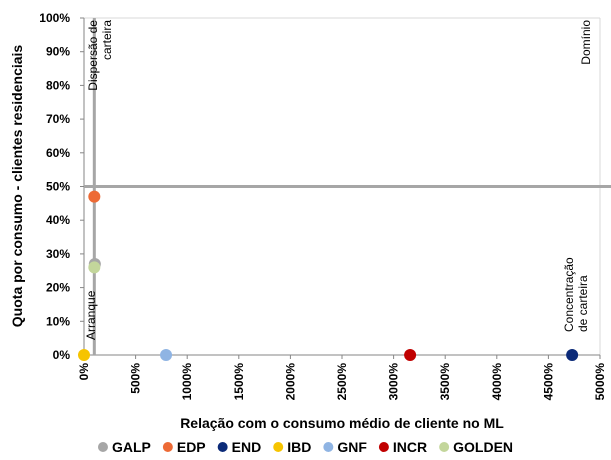  Describe the element at coordinates (58, 220) in the screenshot. I see `y-tick-label: 40%` at that location.